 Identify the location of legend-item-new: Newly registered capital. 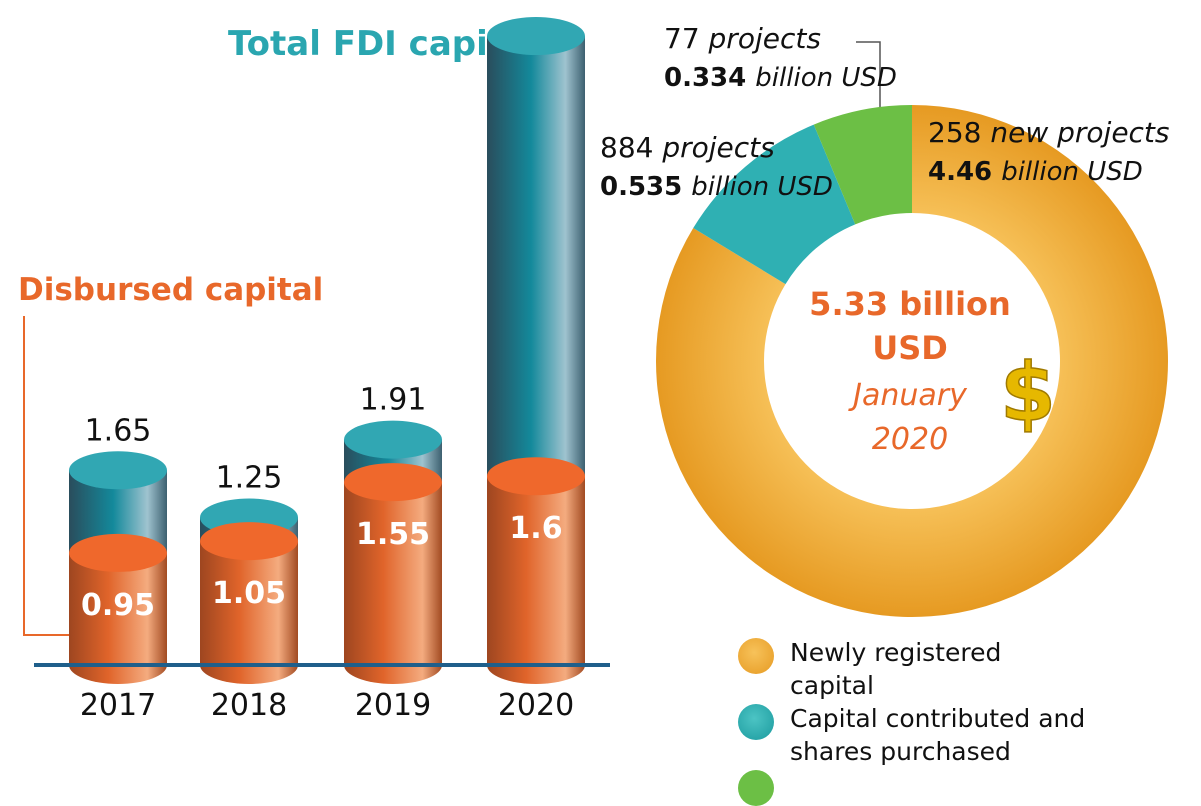
(914, 669).